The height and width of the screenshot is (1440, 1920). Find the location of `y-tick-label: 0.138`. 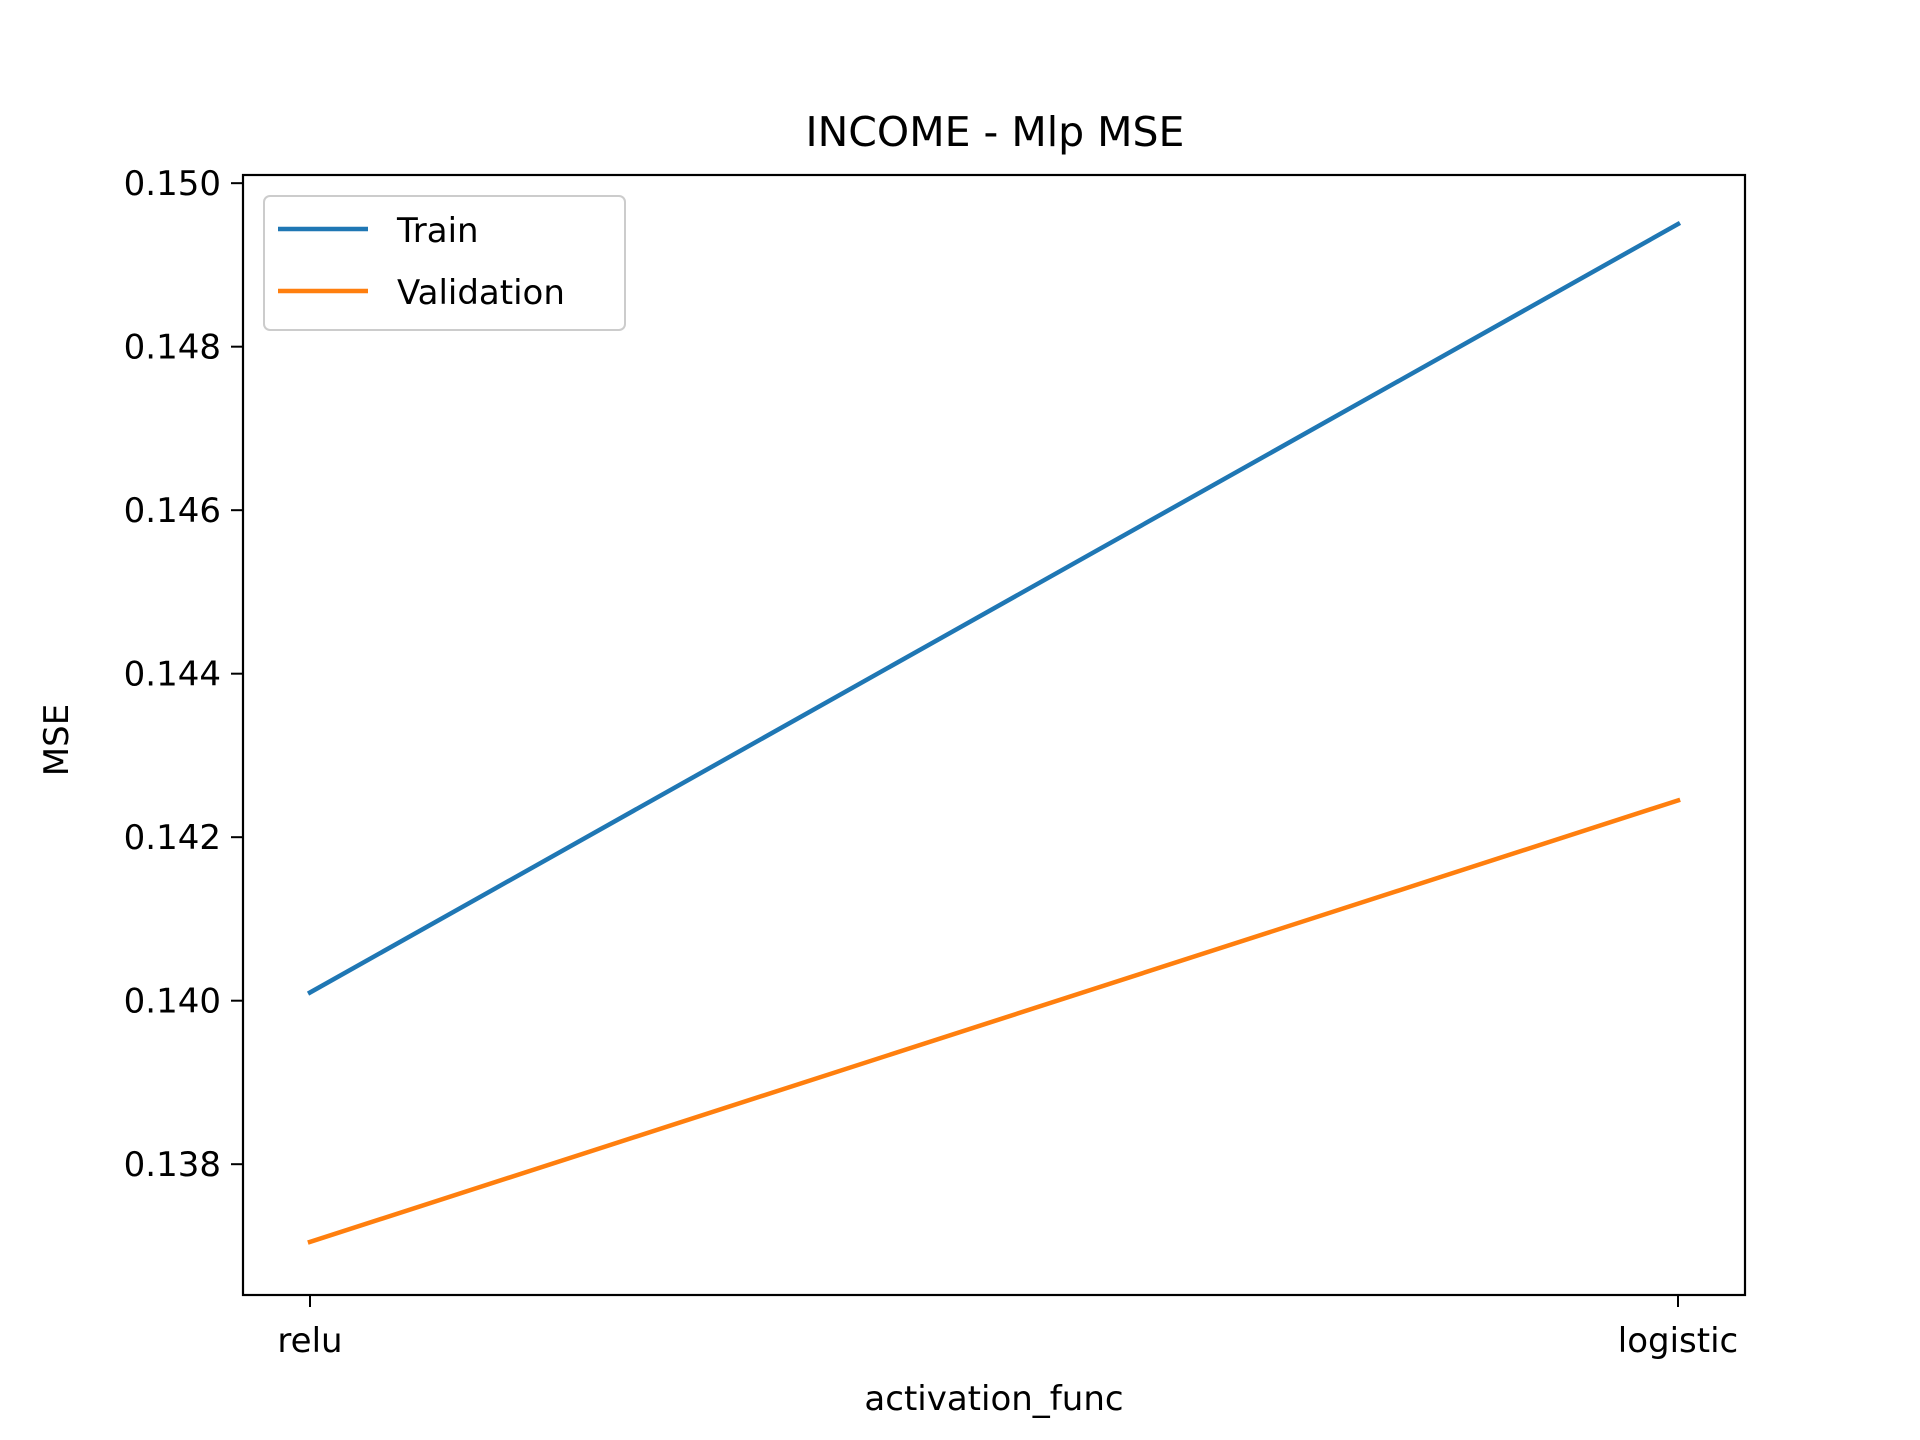

y-tick-label: 0.138 is located at coordinates (172, 1165).